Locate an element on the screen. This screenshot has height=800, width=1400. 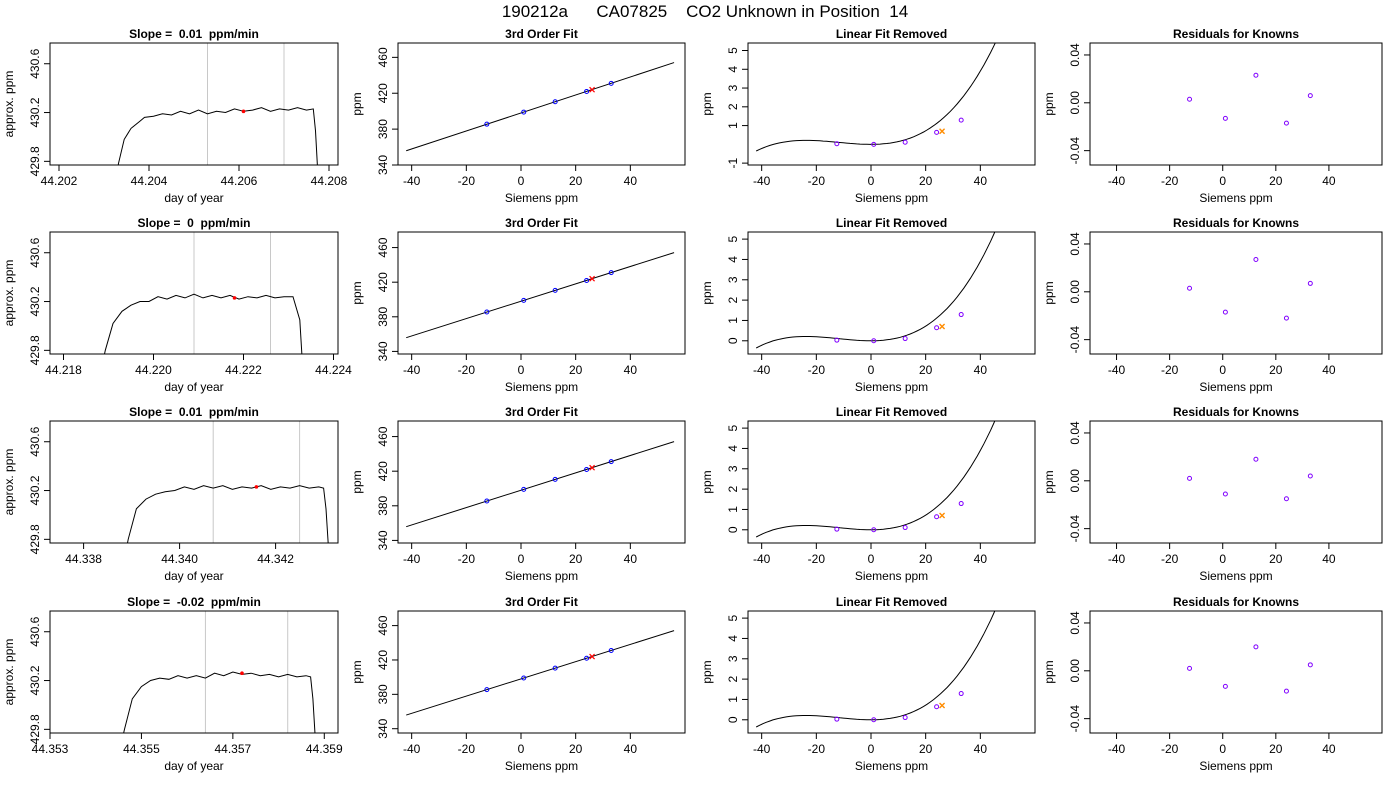
series-line is located at coordinates (217, 136).